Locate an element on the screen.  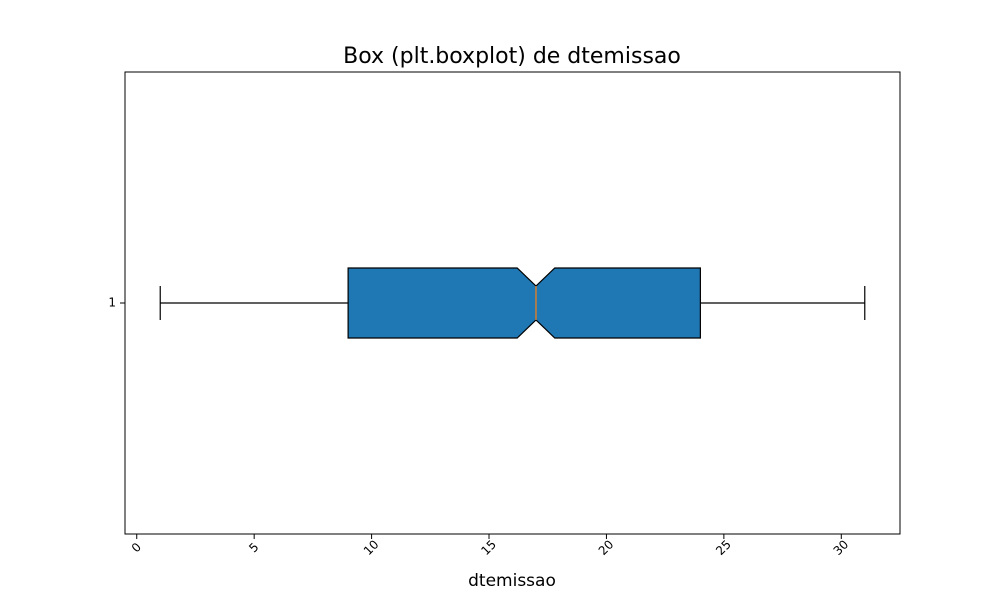
chart-title: Box (plt.boxplot) de dtemissao is located at coordinates (512, 56).